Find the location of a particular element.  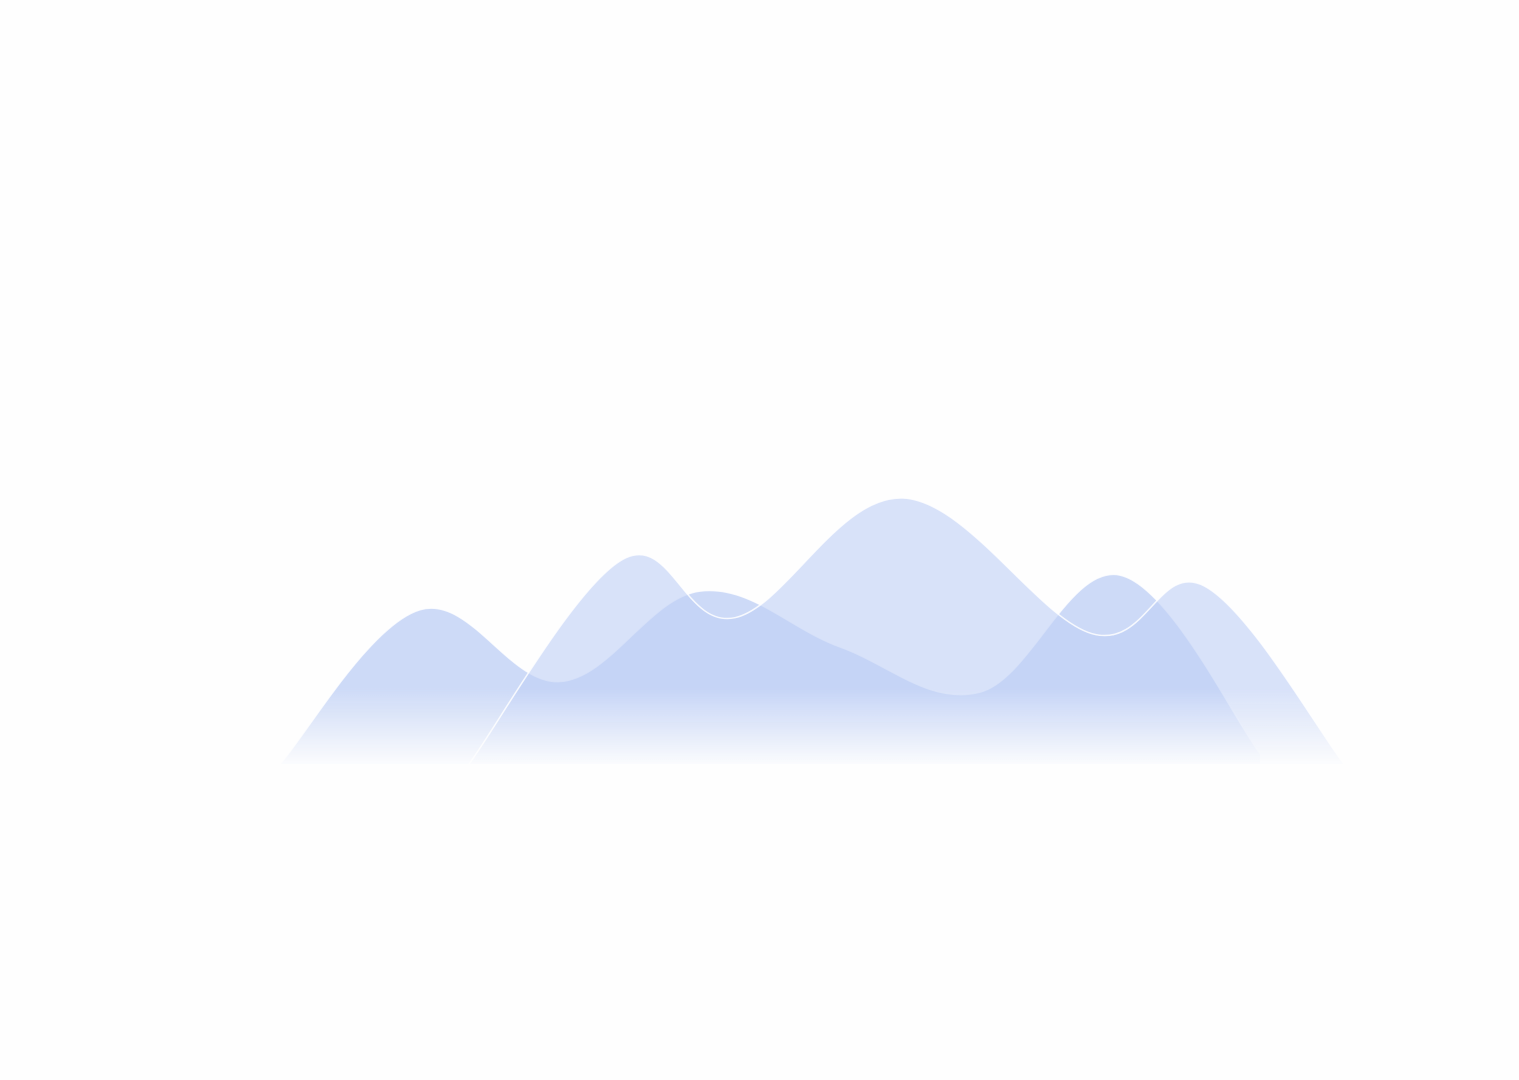

series-2-area is located at coordinates (906, 630).